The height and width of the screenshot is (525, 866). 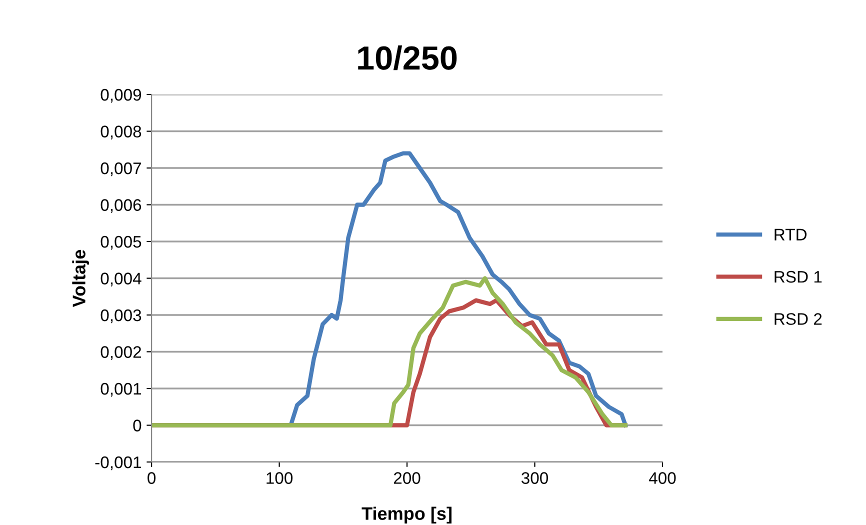 I want to click on y-tick-label: 0,005, so click(x=121, y=243).